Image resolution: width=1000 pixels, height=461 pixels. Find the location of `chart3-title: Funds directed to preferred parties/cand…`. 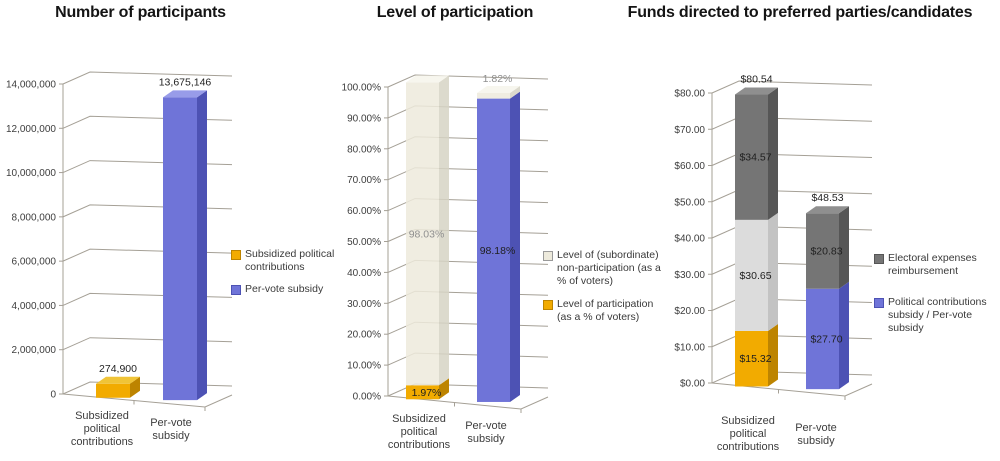

chart3-title: Funds directed to preferred parties/cand… is located at coordinates (800, 12).